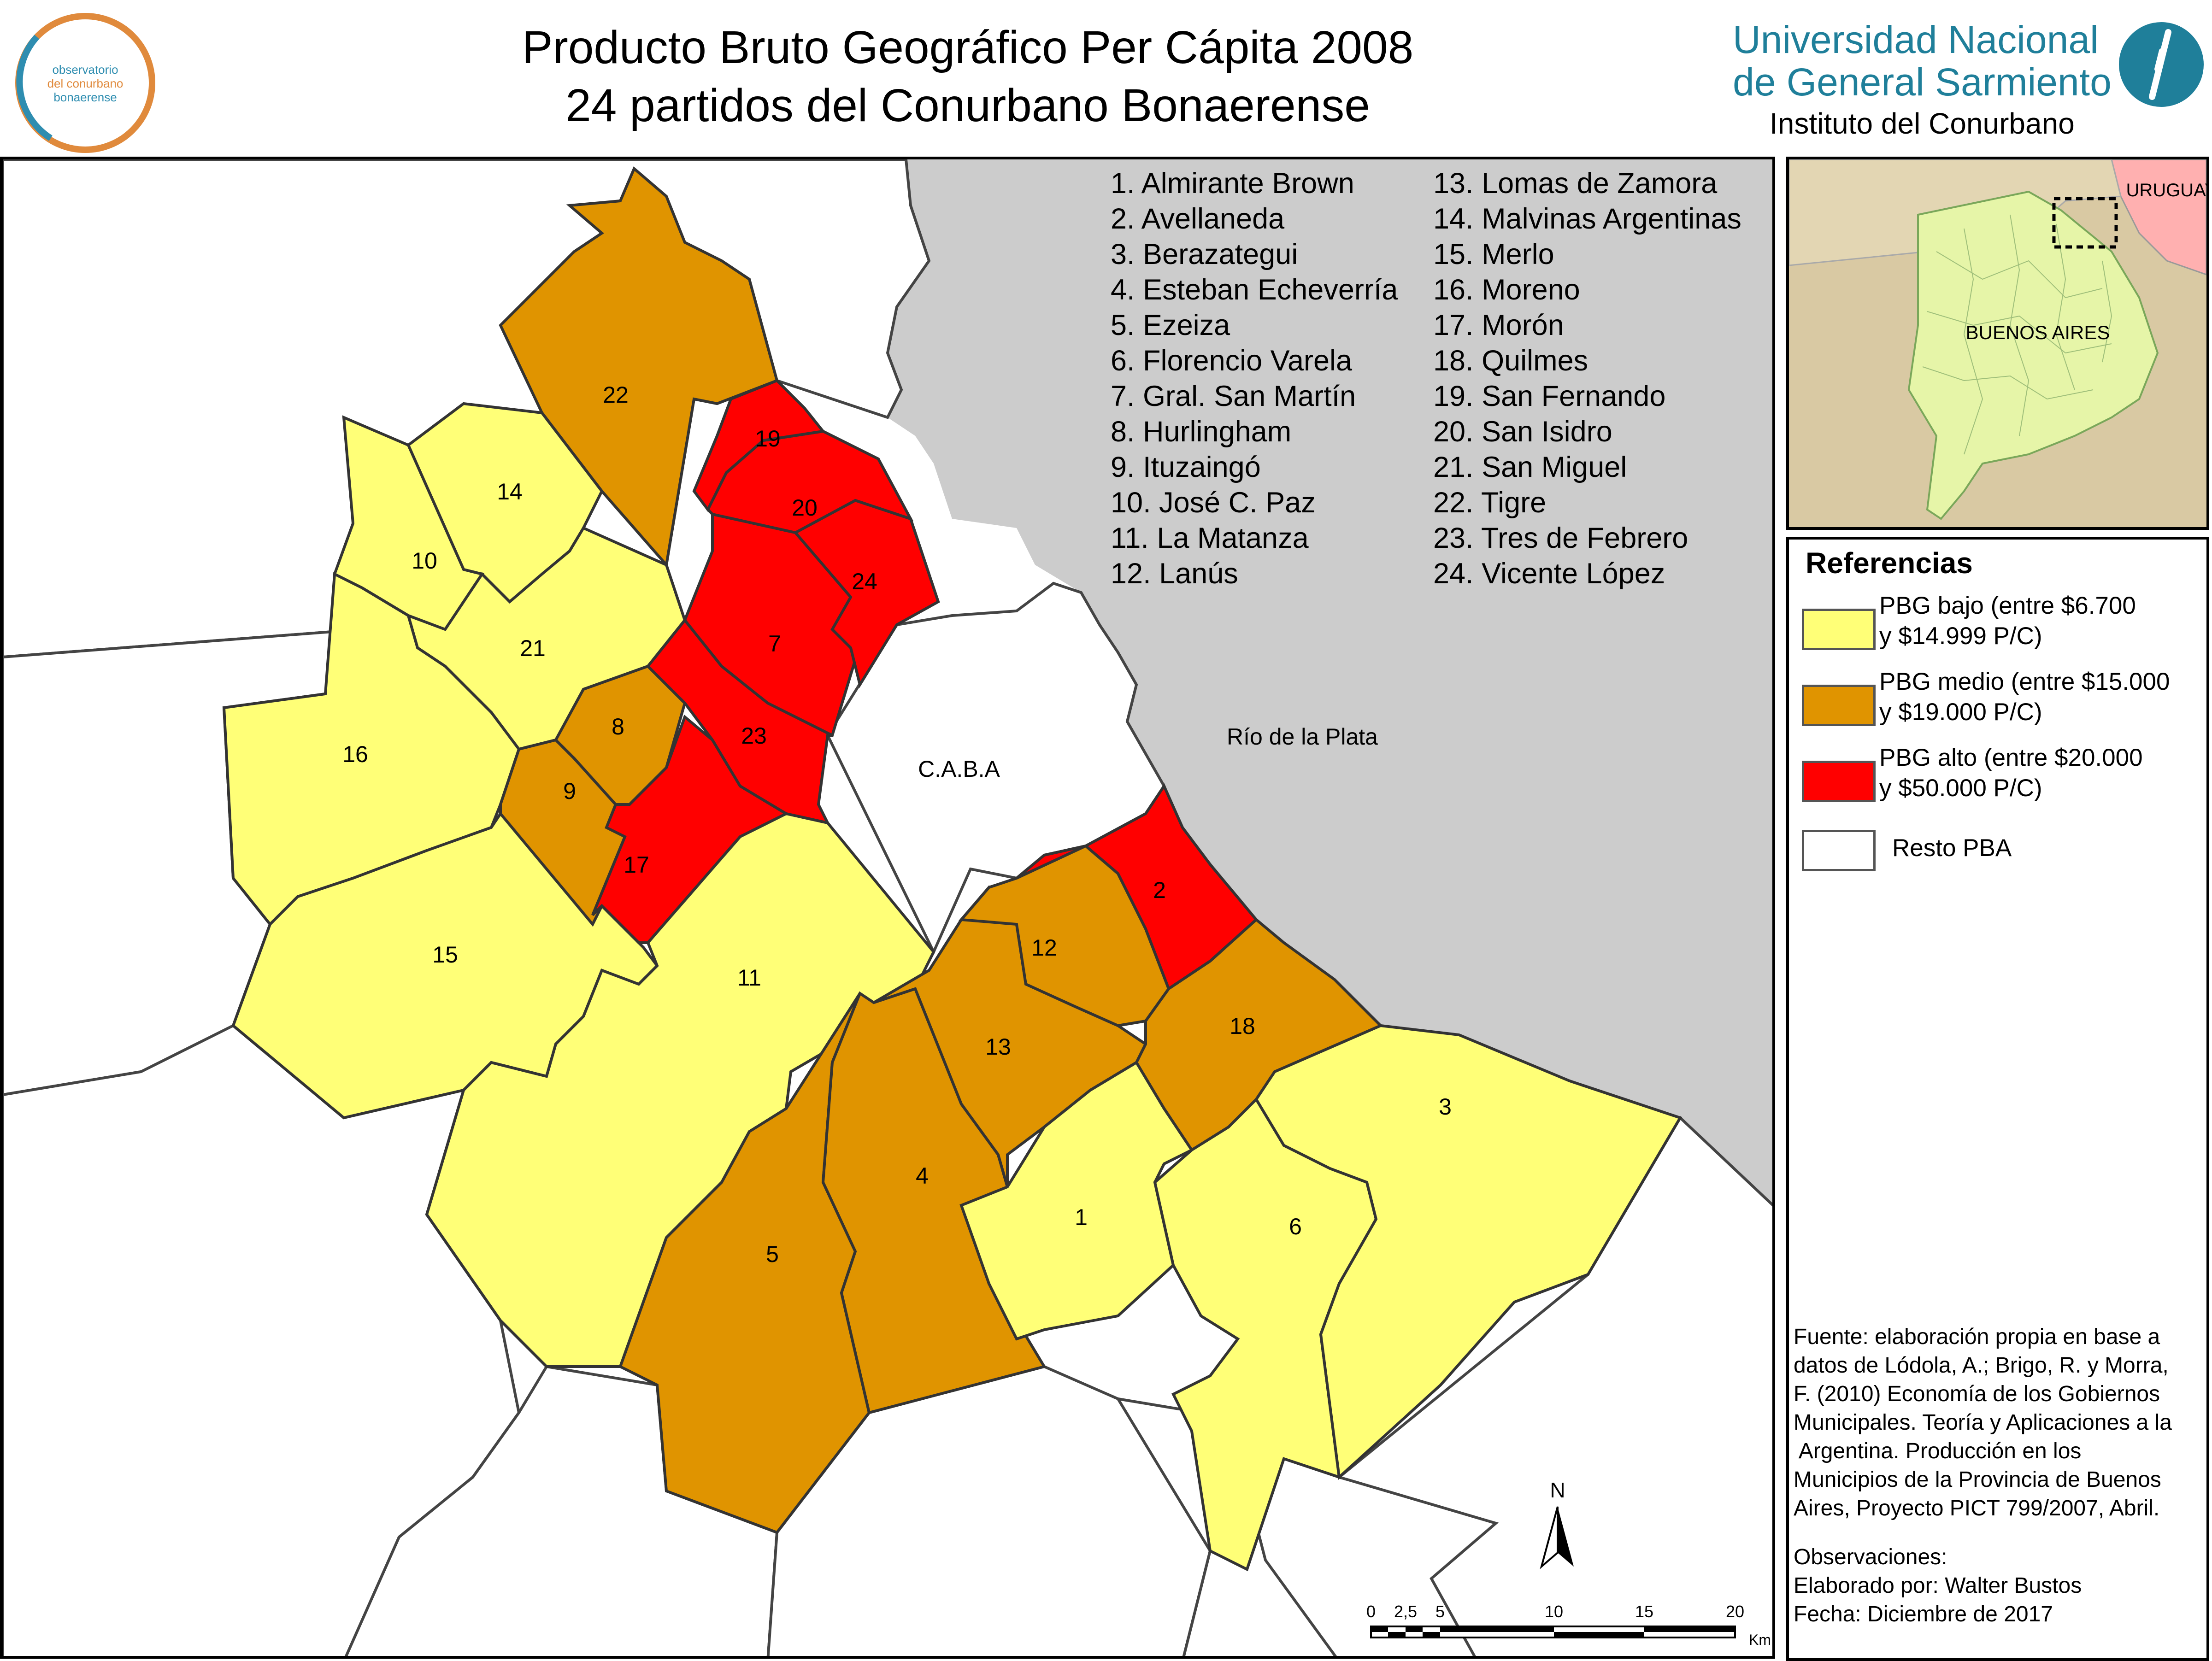  Describe the element at coordinates (1839, 781) in the screenshot. I see `legend-swatch-alto` at that location.